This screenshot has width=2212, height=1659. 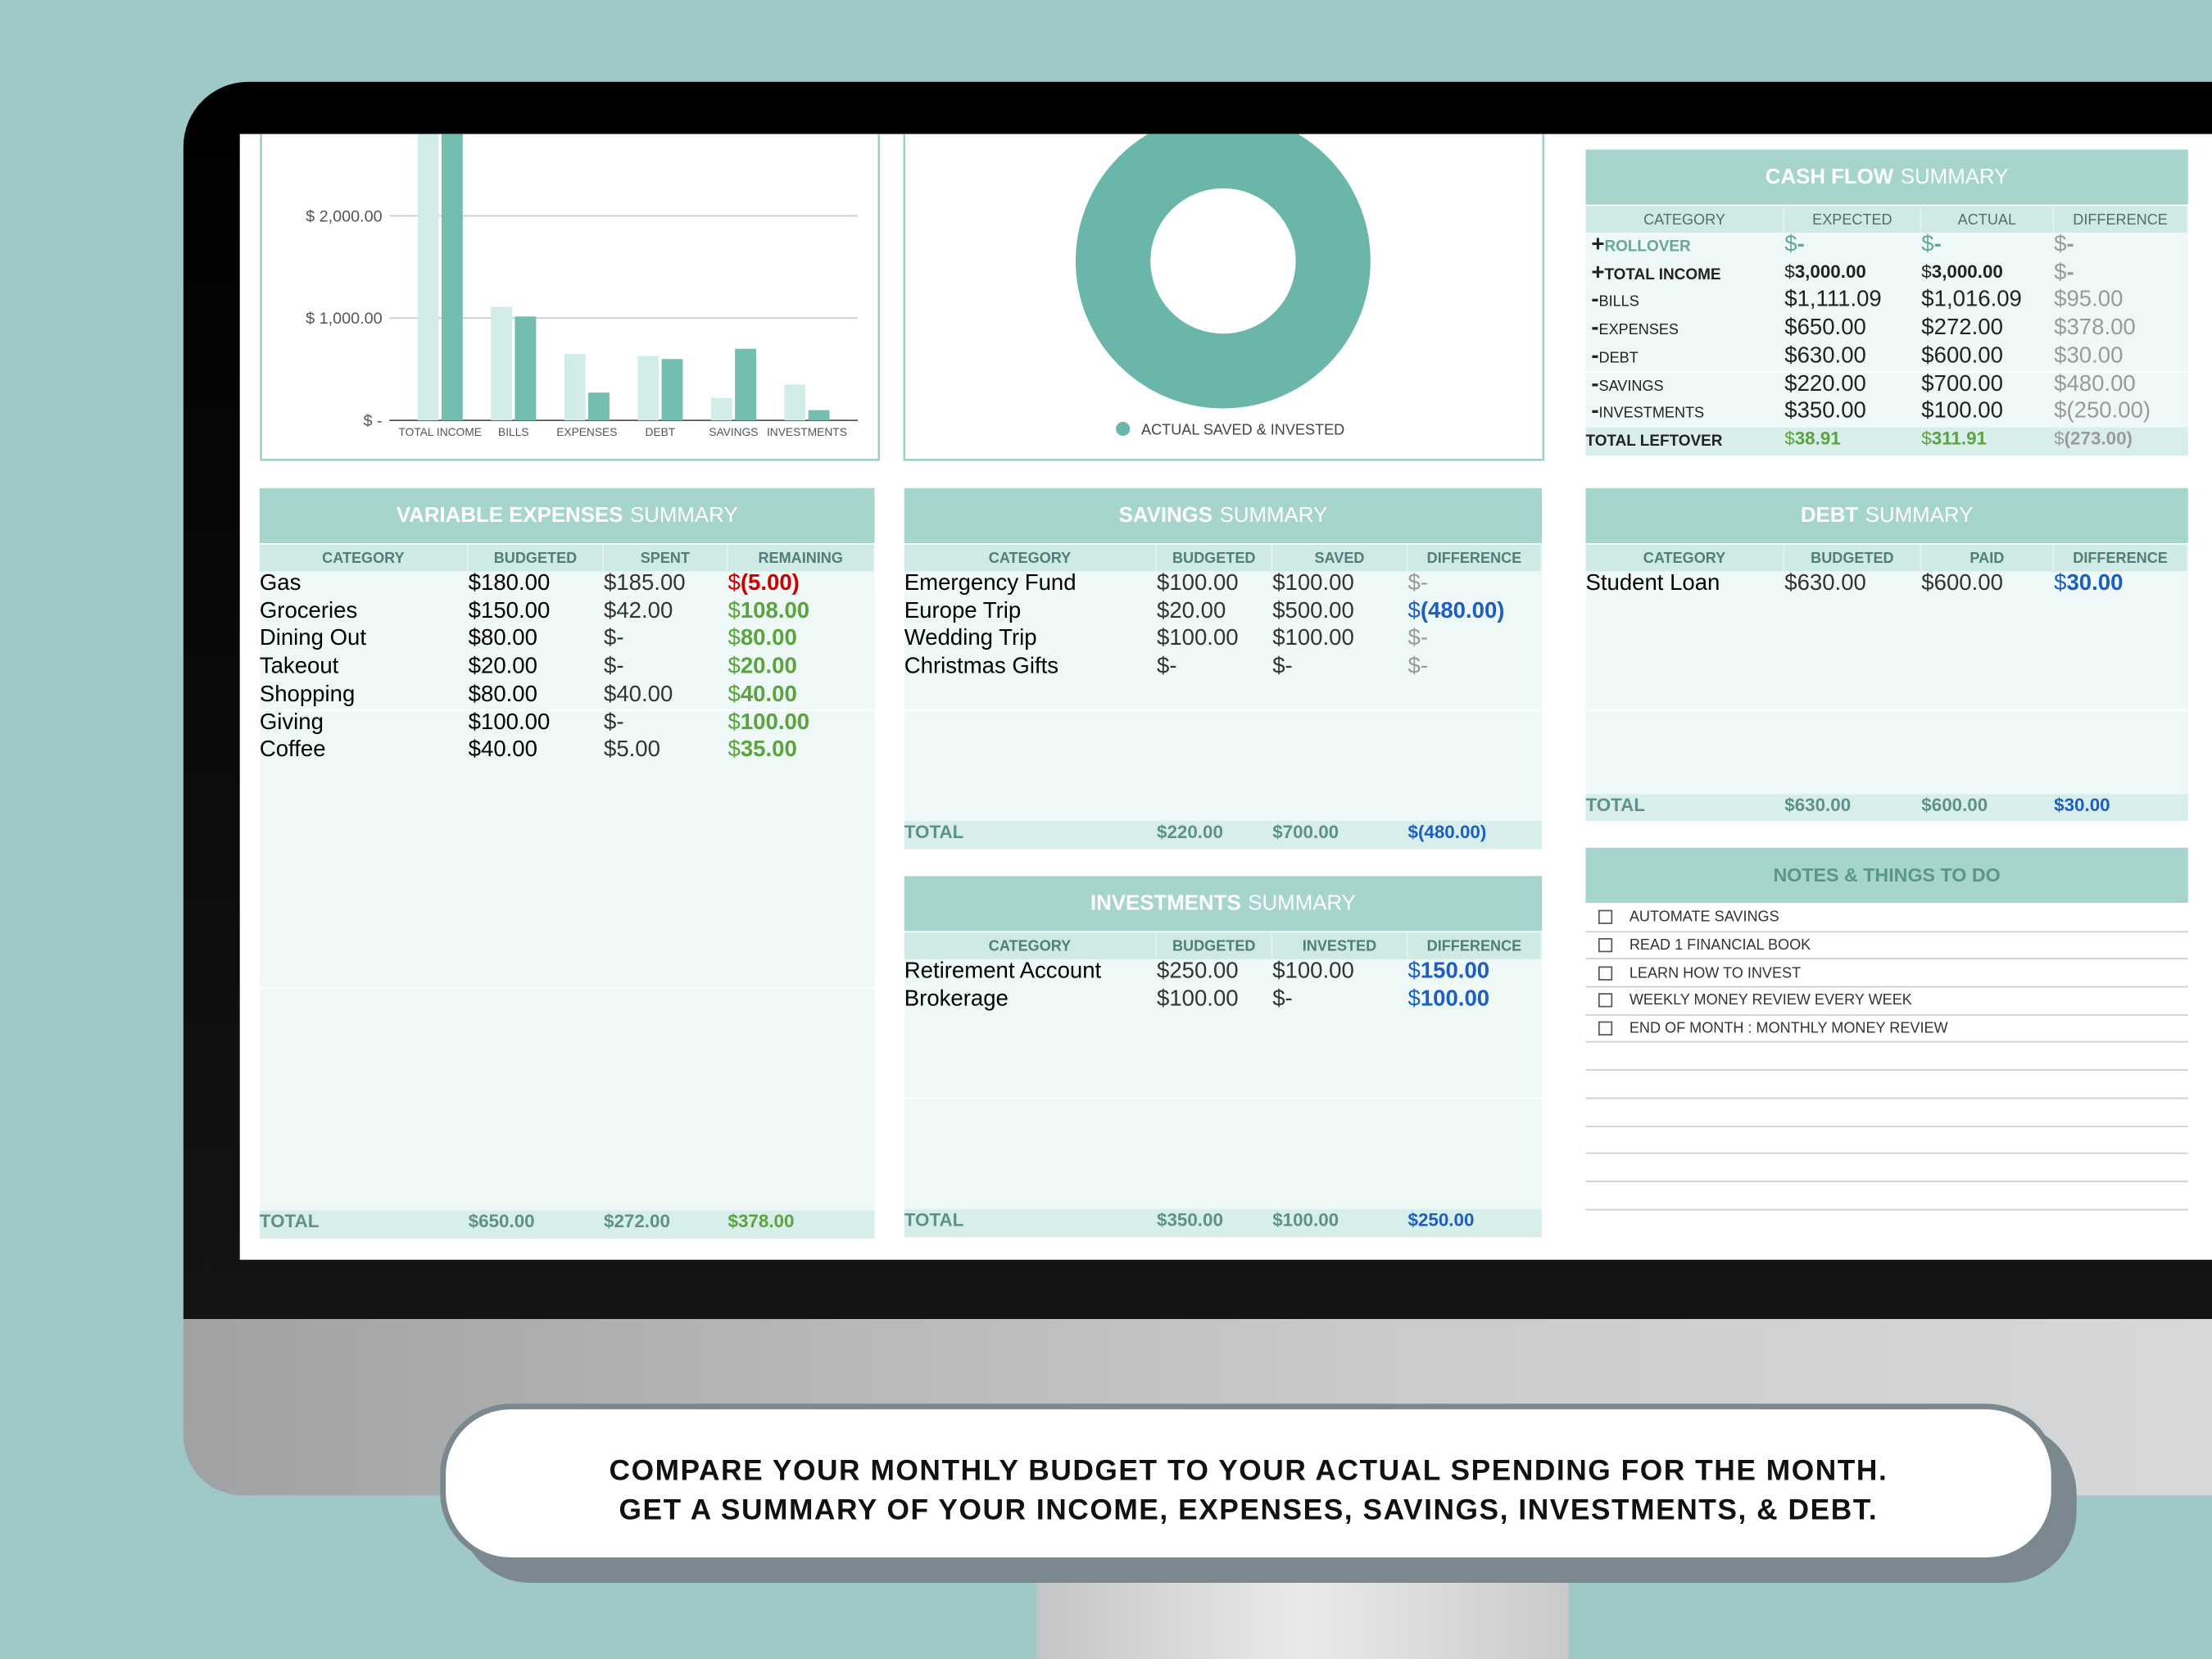 I want to click on title-bold: CASH FLOW, so click(x=1829, y=177).